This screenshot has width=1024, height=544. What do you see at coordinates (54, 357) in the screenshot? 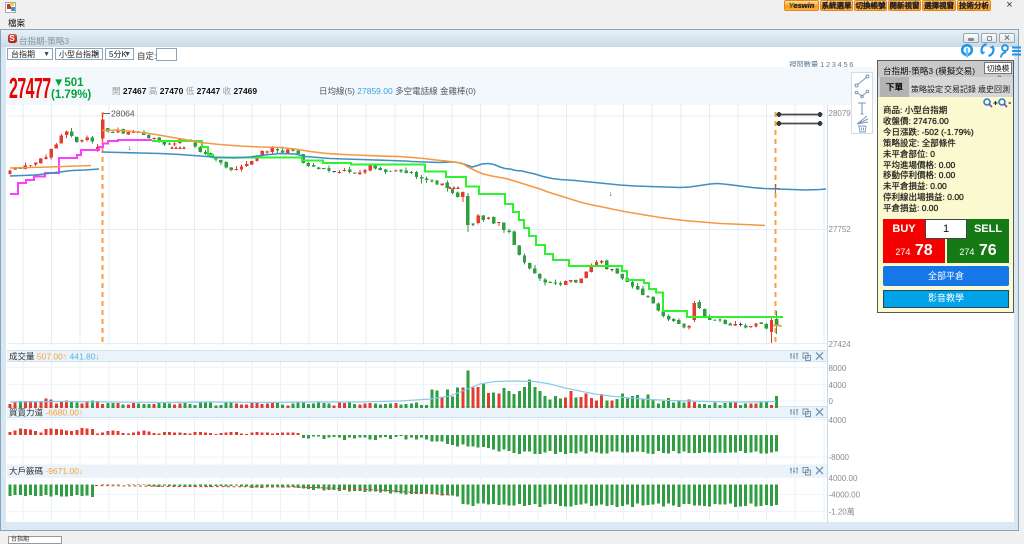
I see `svg-text: 成交量 507.00↑ 441.80↓` at bounding box center [54, 357].